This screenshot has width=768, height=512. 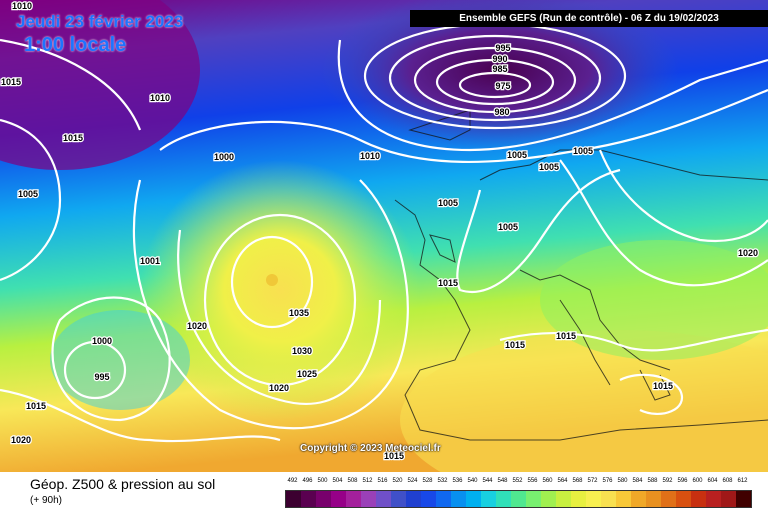 I want to click on forecast-time: 1:00 locale, so click(x=75, y=45).